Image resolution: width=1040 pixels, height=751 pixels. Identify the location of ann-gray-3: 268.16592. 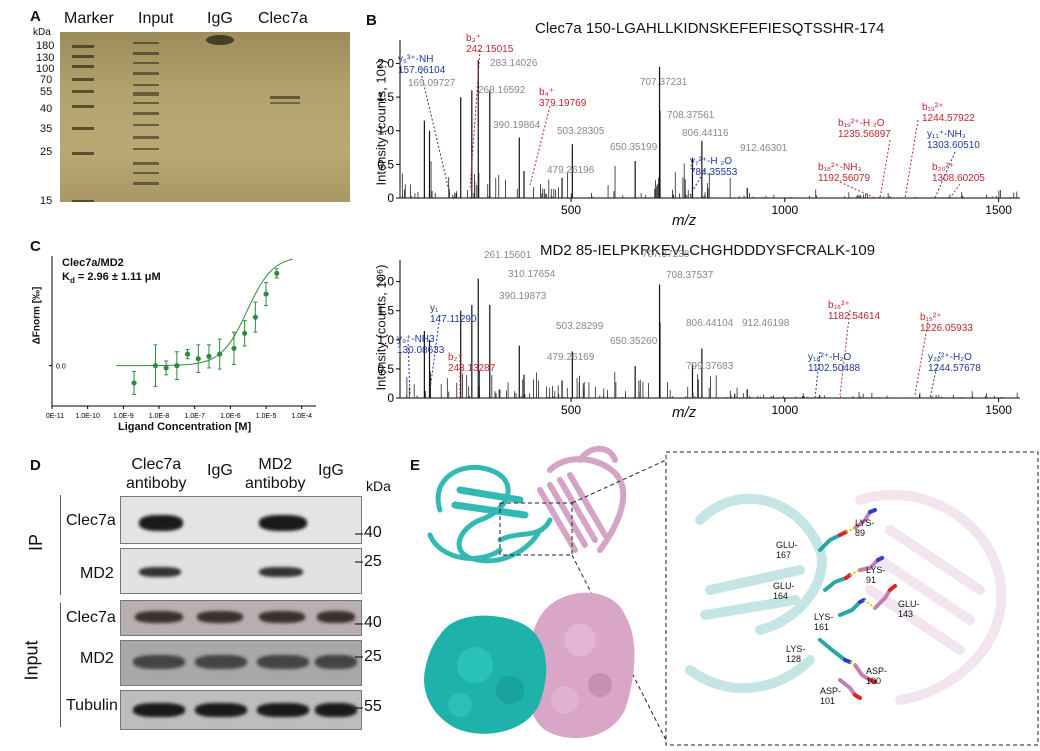
(502, 90).